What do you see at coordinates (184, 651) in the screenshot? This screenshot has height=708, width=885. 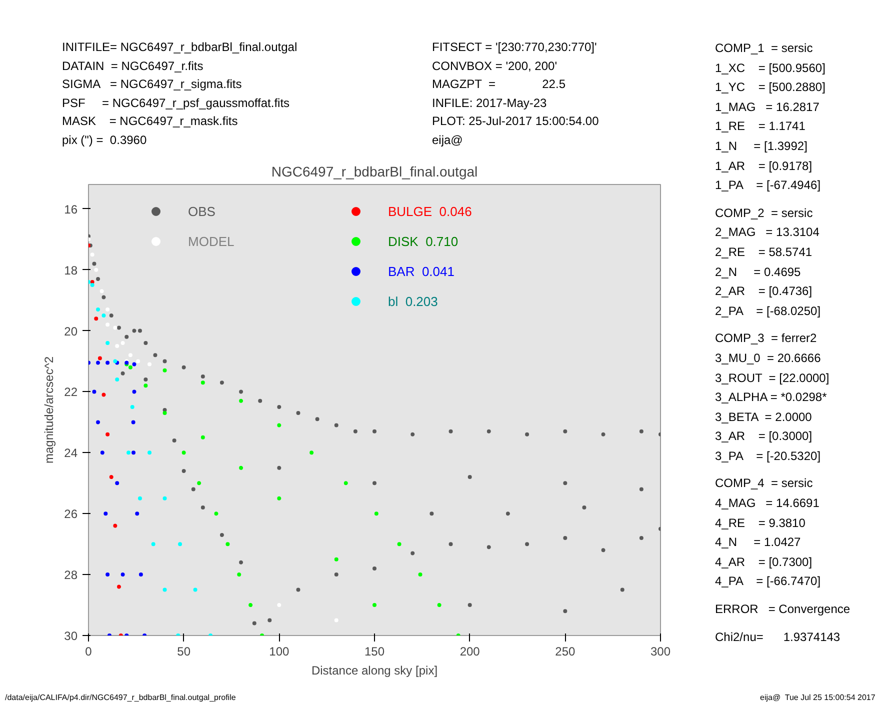 I see `x-tick-label: 50` at bounding box center [184, 651].